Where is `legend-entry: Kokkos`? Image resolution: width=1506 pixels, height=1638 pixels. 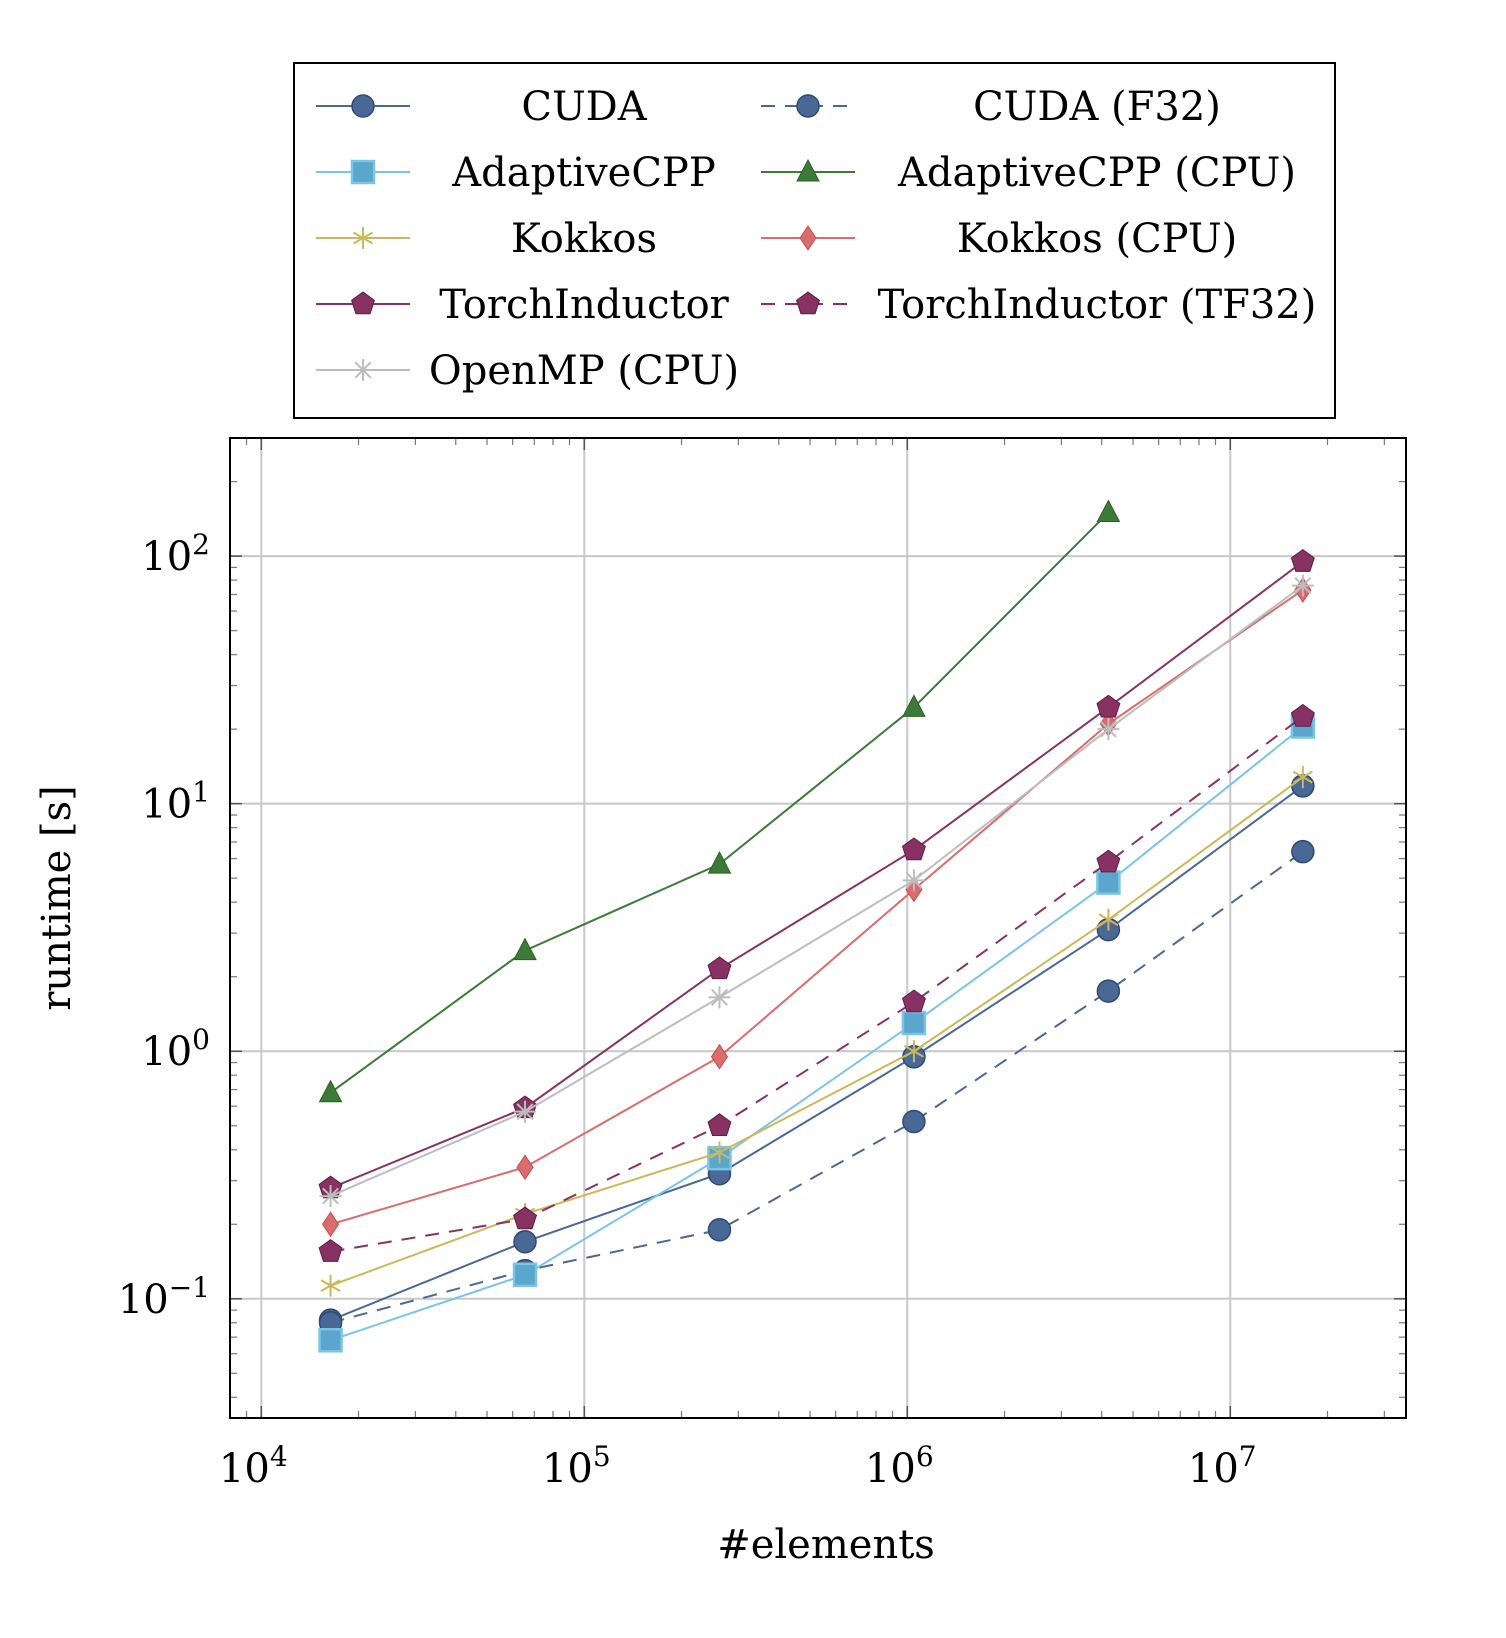
legend-entry: Kokkos is located at coordinates (486, 239).